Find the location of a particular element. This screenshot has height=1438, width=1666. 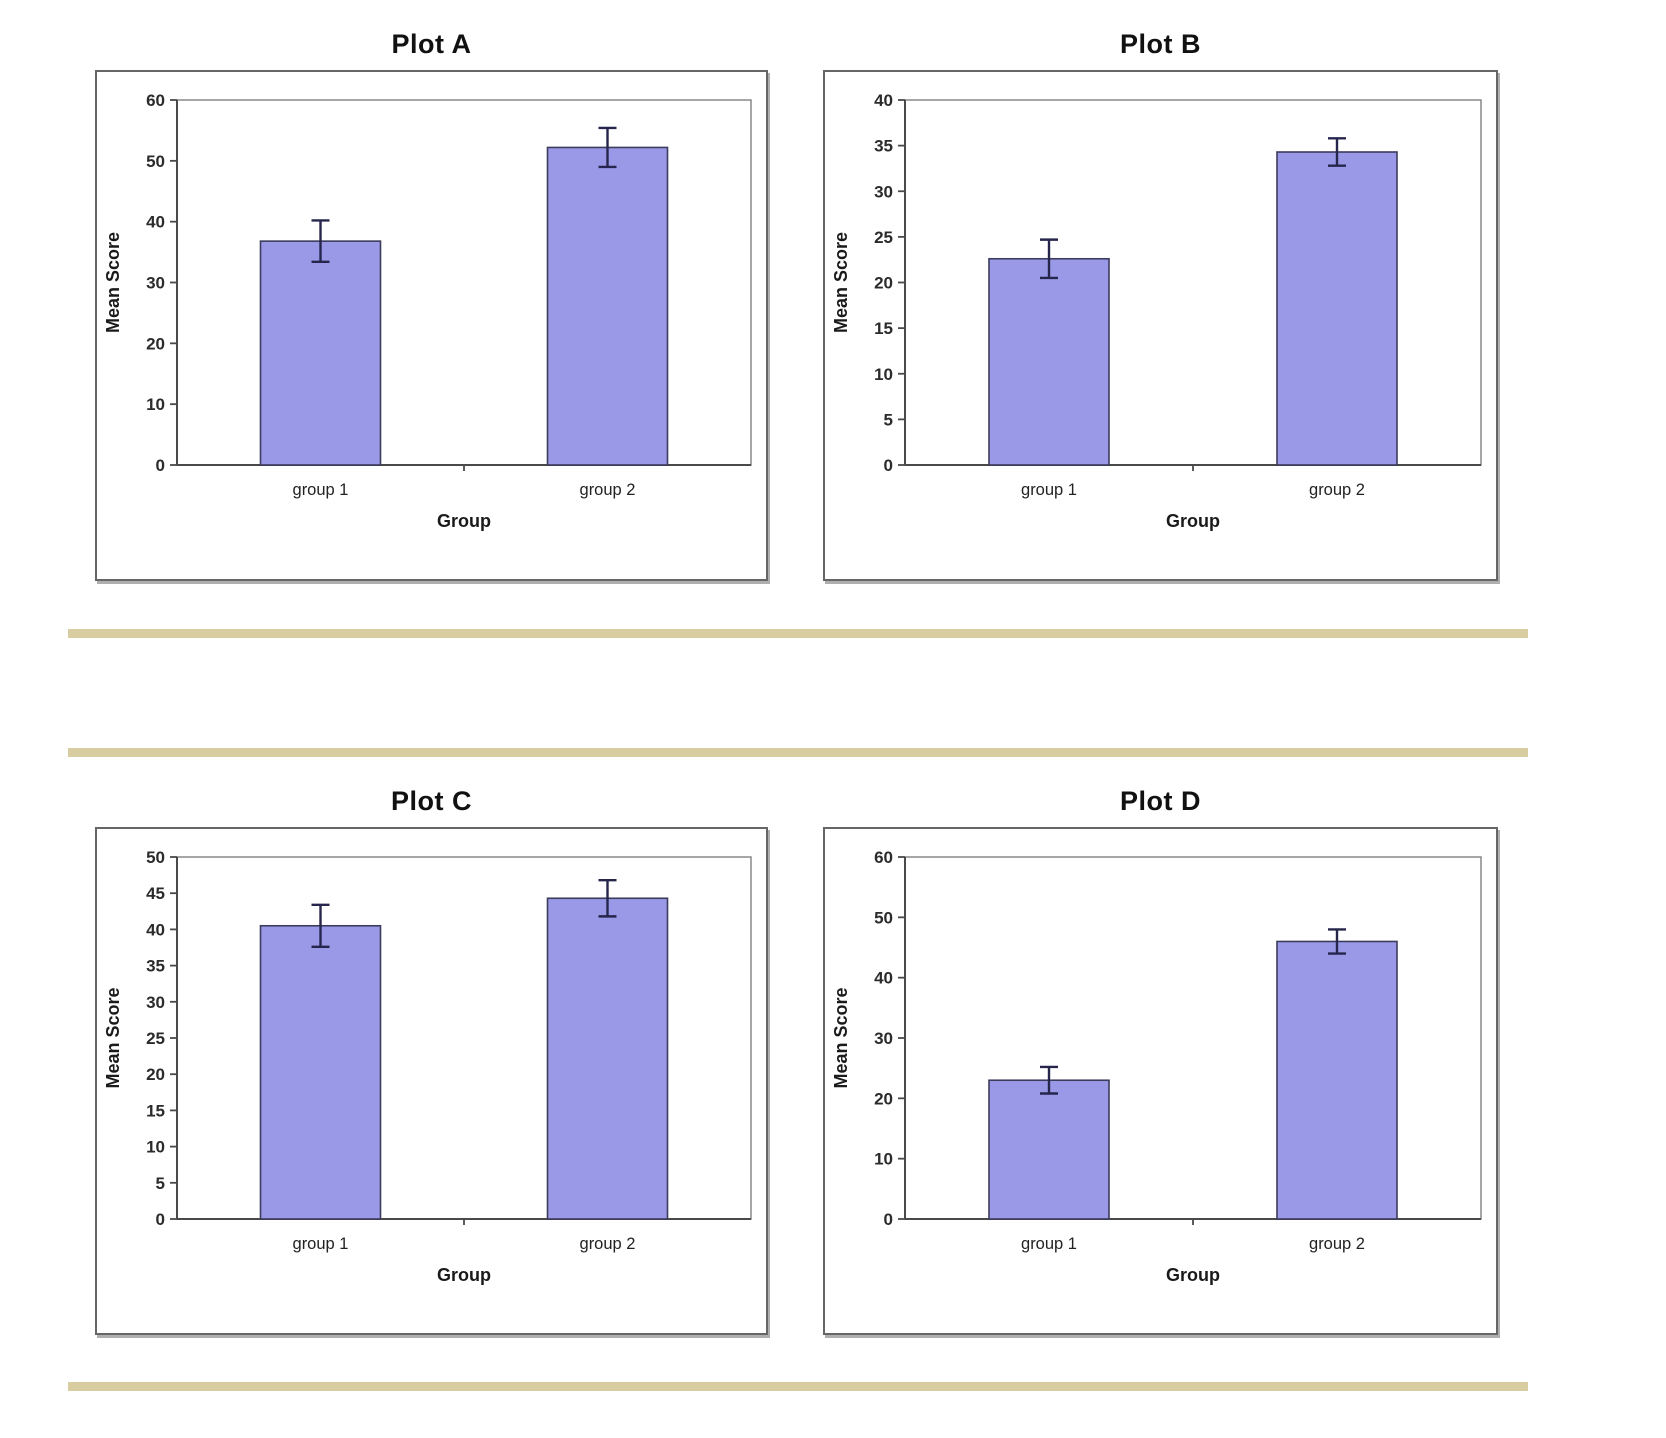

chart-title-plot-d: Plot D is located at coordinates (1160, 801).